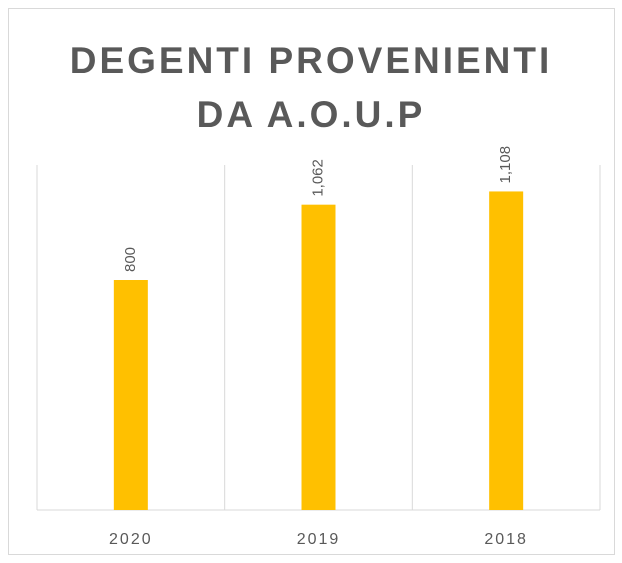  Describe the element at coordinates (505, 165) in the screenshot. I see `value-label: 1,108` at that location.